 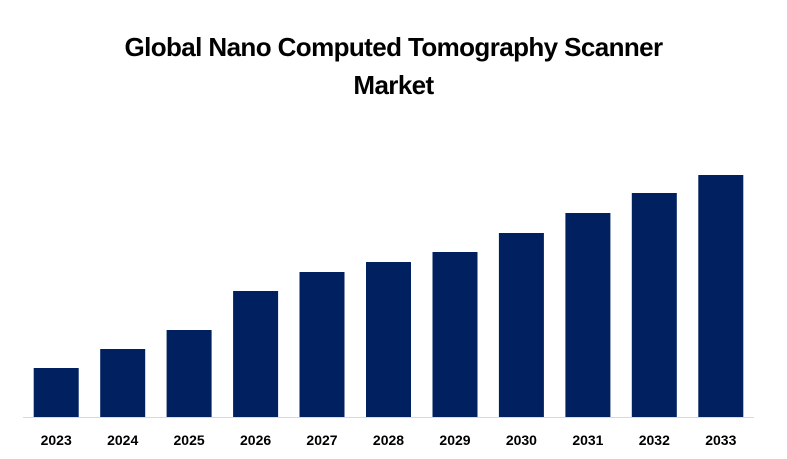 What do you see at coordinates (56, 392) in the screenshot?
I see `bar-2023` at bounding box center [56, 392].